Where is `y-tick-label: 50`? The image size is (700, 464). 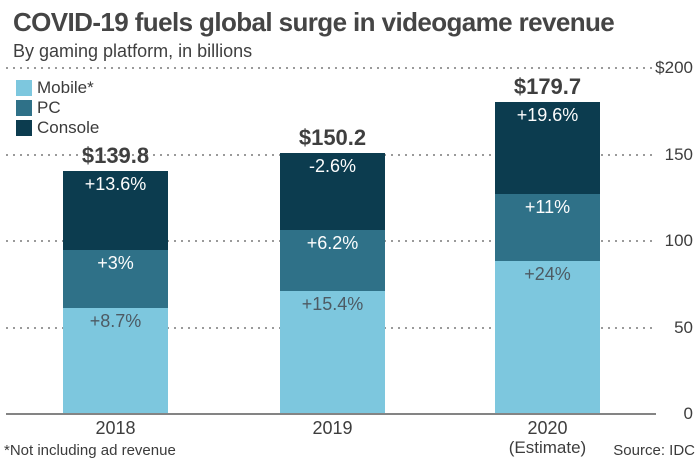 y-tick-label: 50 is located at coordinates (683, 327).